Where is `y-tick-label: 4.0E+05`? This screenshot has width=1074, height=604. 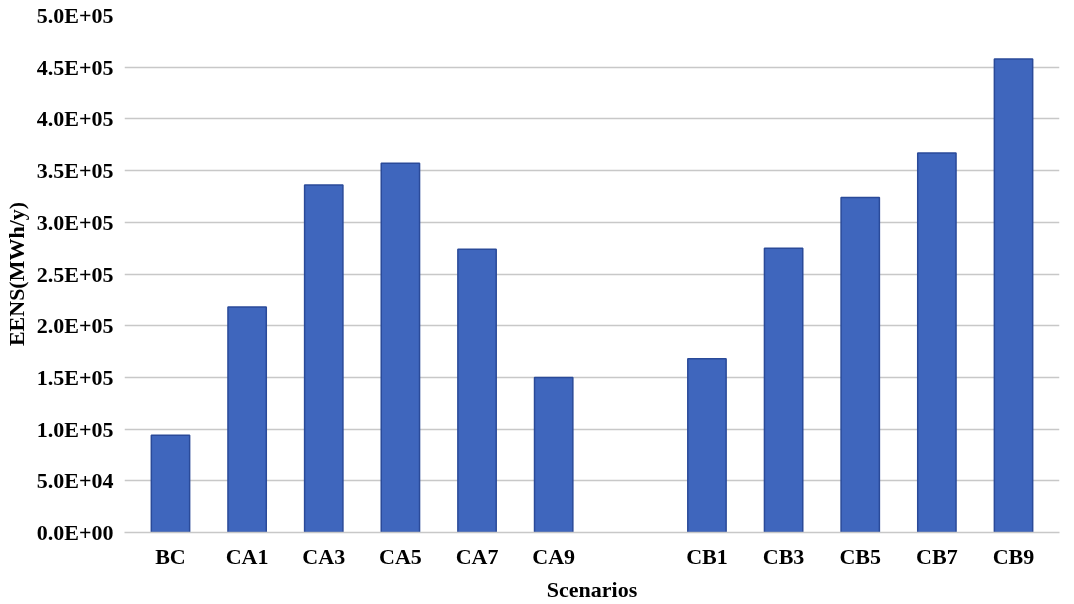
y-tick-label: 4.0E+05 is located at coordinates (75, 119).